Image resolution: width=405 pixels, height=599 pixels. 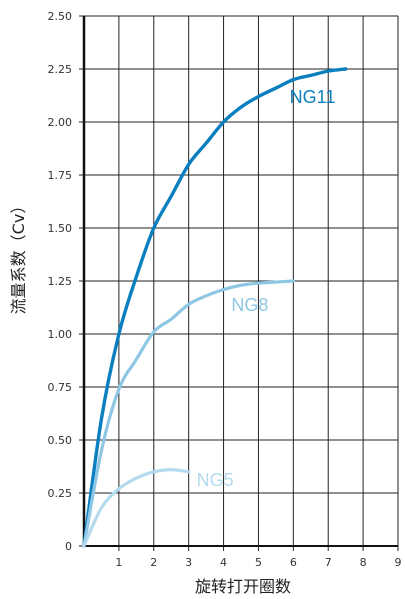 What do you see at coordinates (60, 122) in the screenshot?
I see `y-tick-label: 2.00` at bounding box center [60, 122].